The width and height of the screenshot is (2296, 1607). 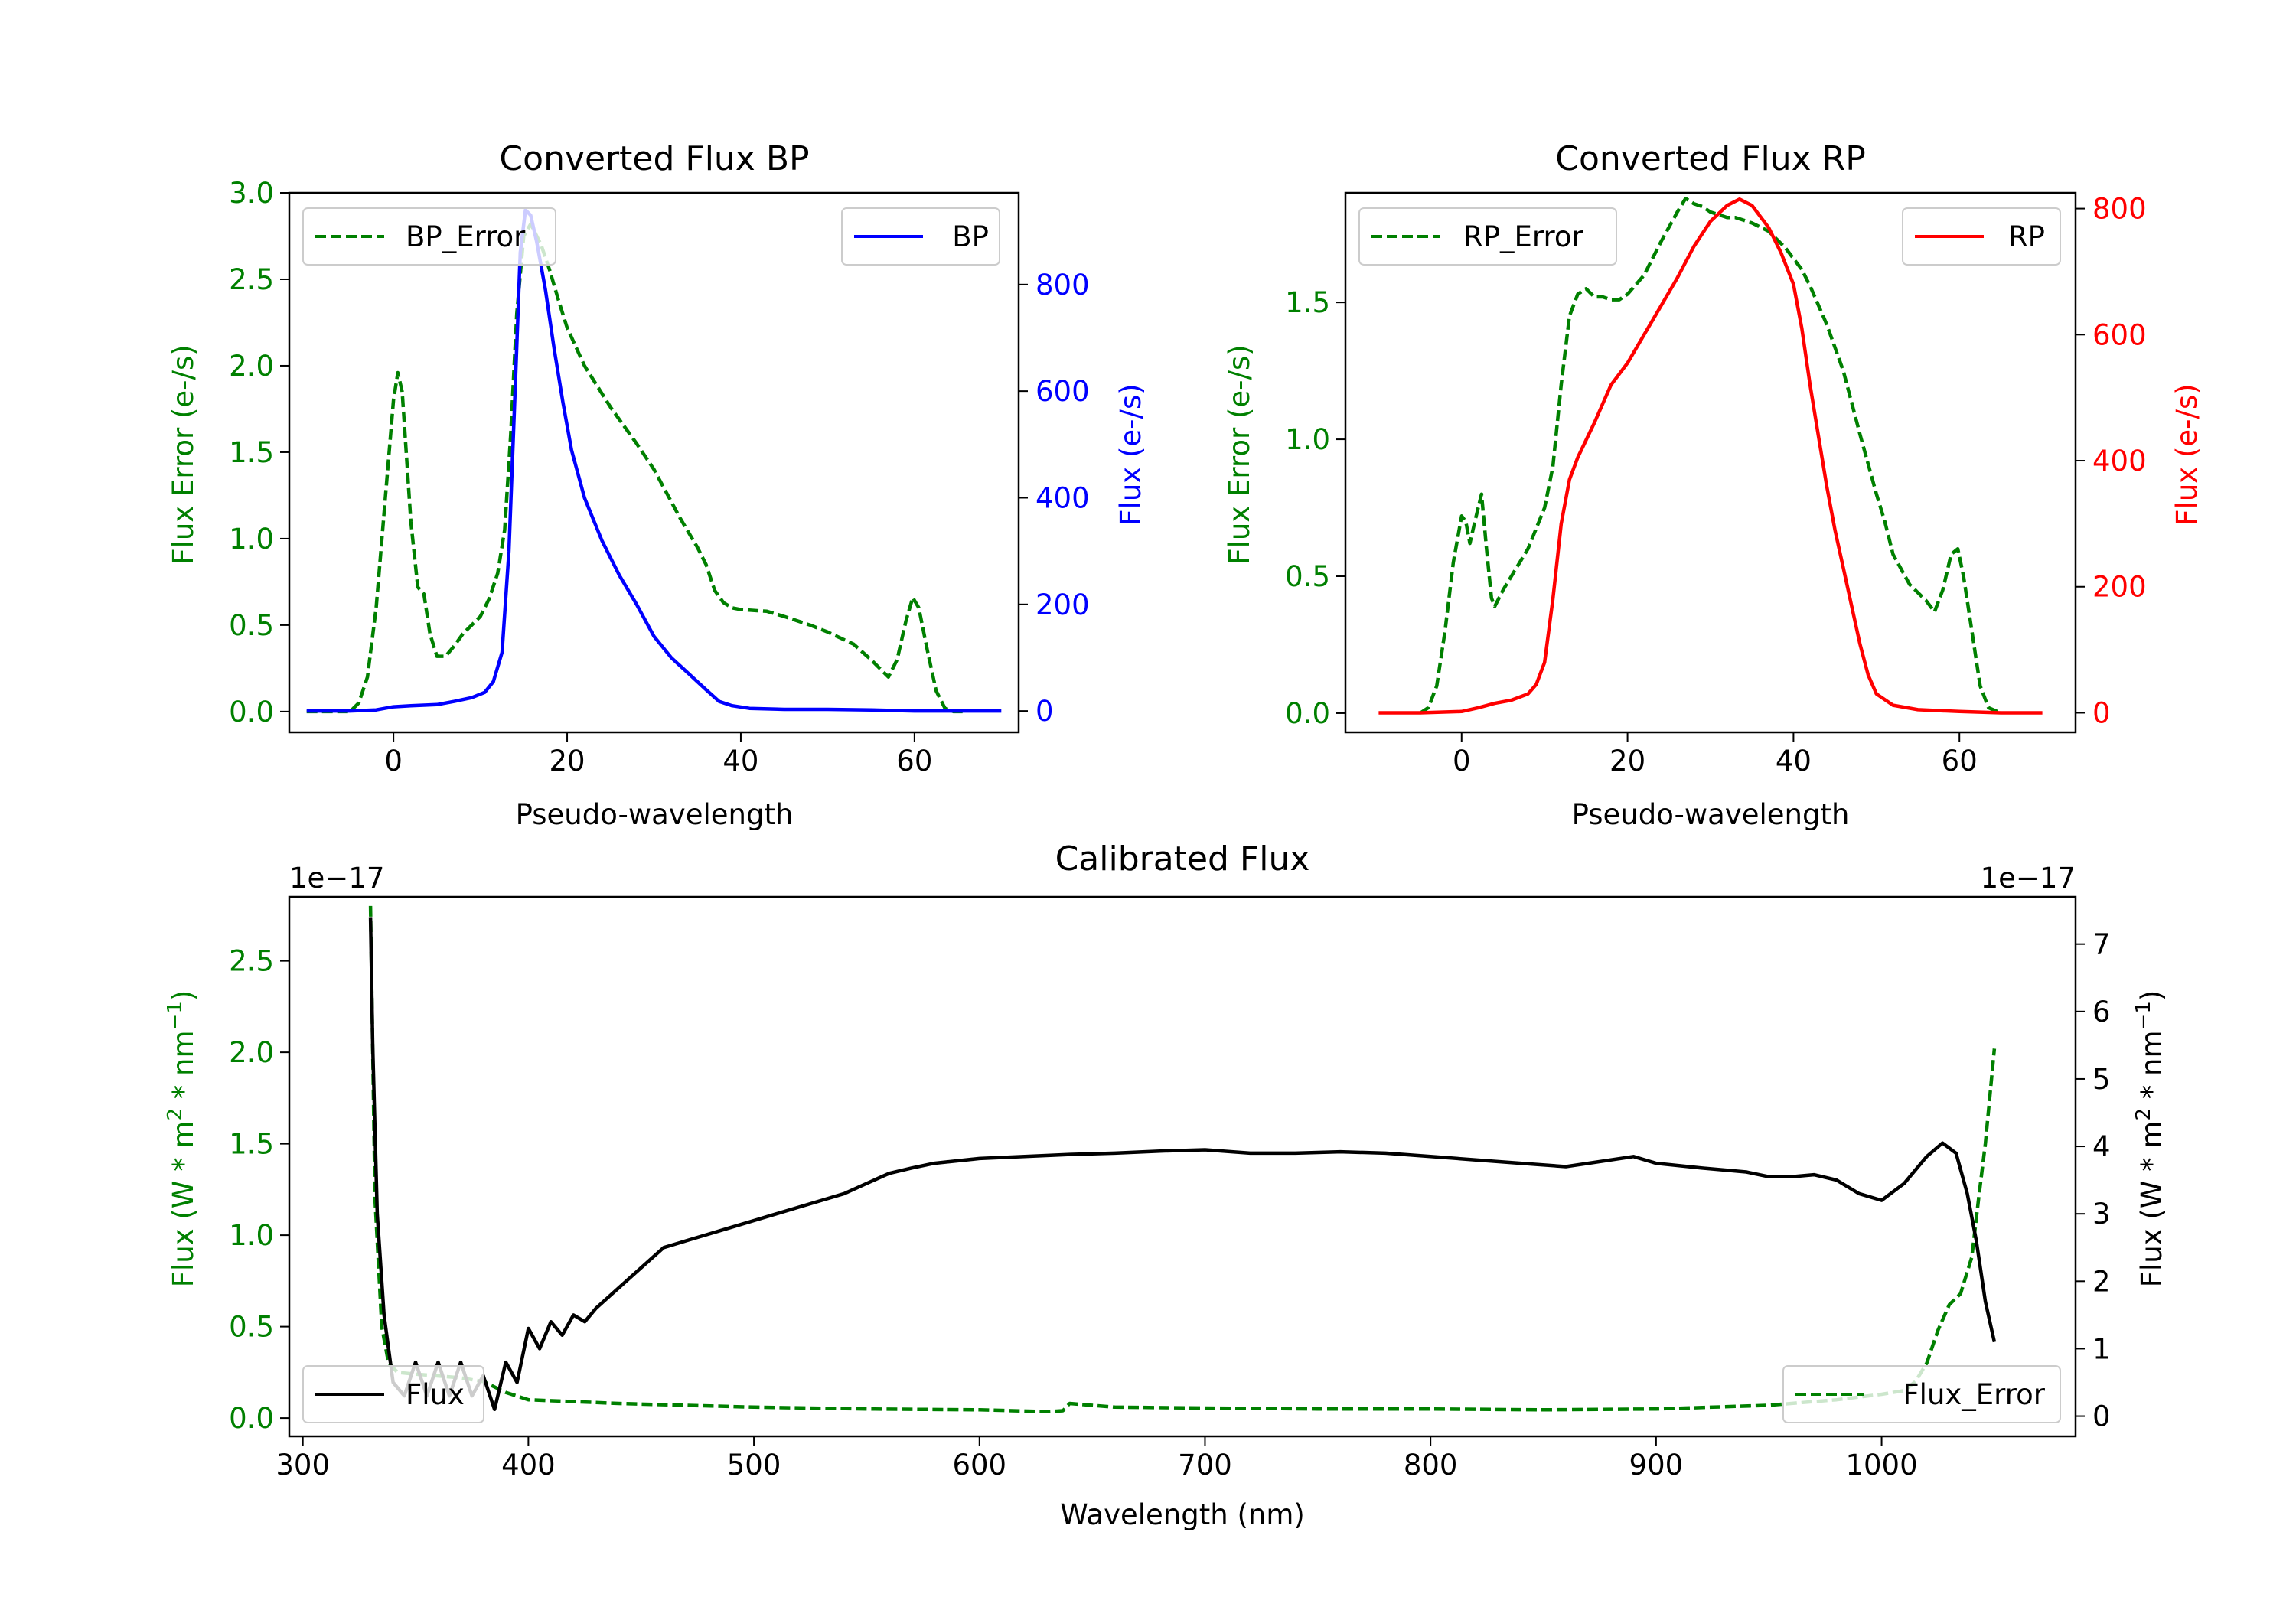 I want to click on series-line-bp, so click(x=654, y=460).